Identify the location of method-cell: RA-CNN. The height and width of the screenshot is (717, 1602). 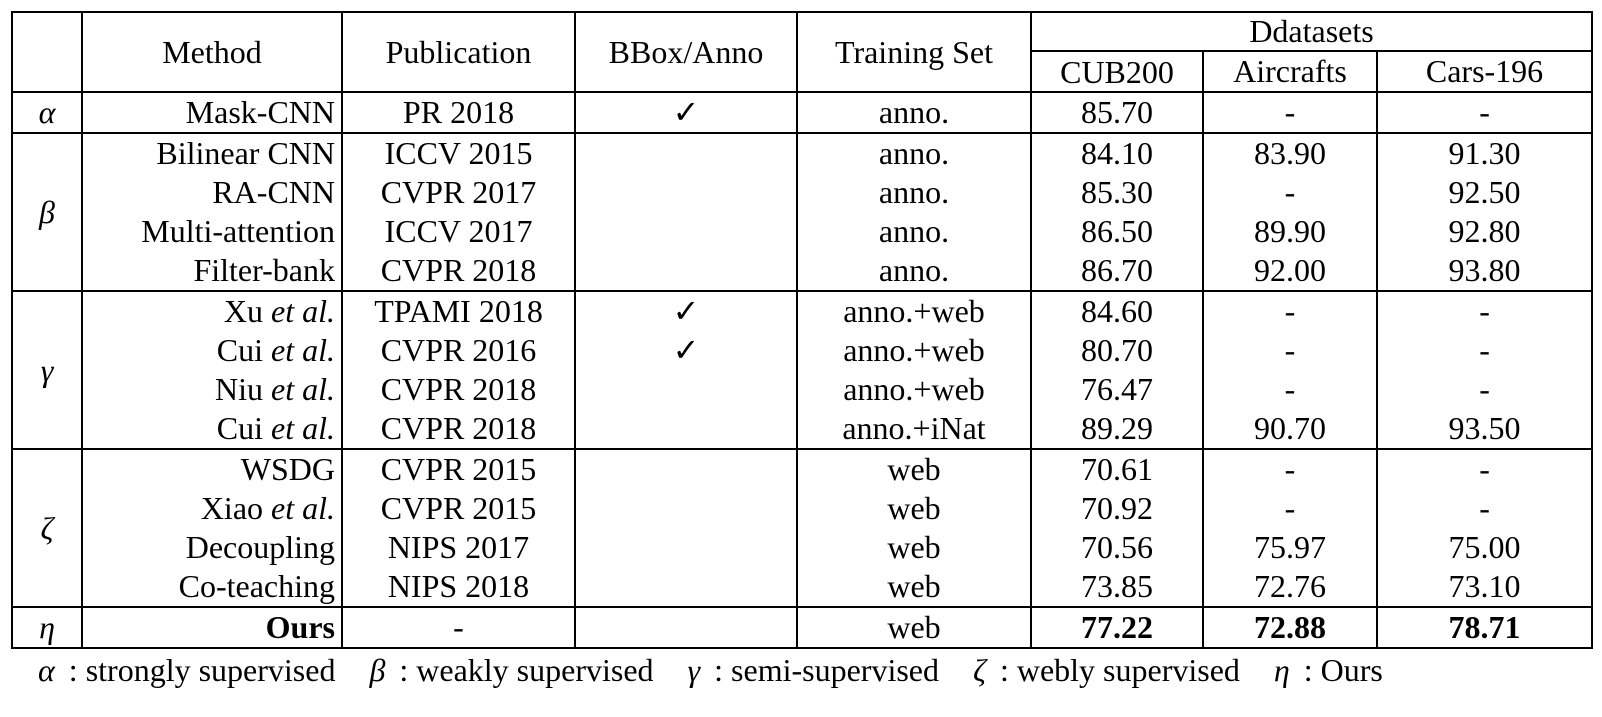
(212, 192).